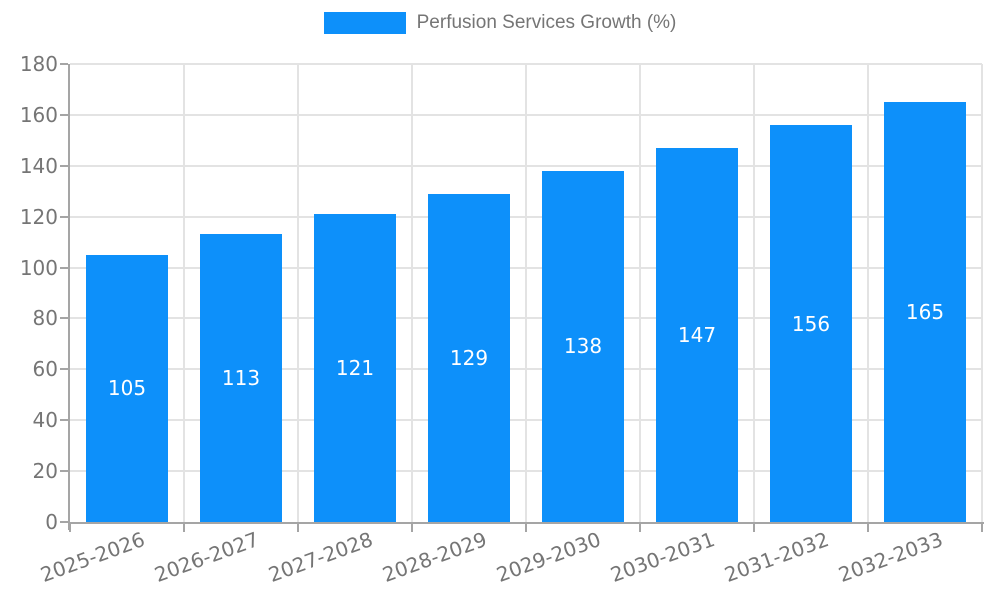 This screenshot has height=600, width=1000. What do you see at coordinates (51, 522) in the screenshot?
I see `y-axis-tick-label: 0` at bounding box center [51, 522].